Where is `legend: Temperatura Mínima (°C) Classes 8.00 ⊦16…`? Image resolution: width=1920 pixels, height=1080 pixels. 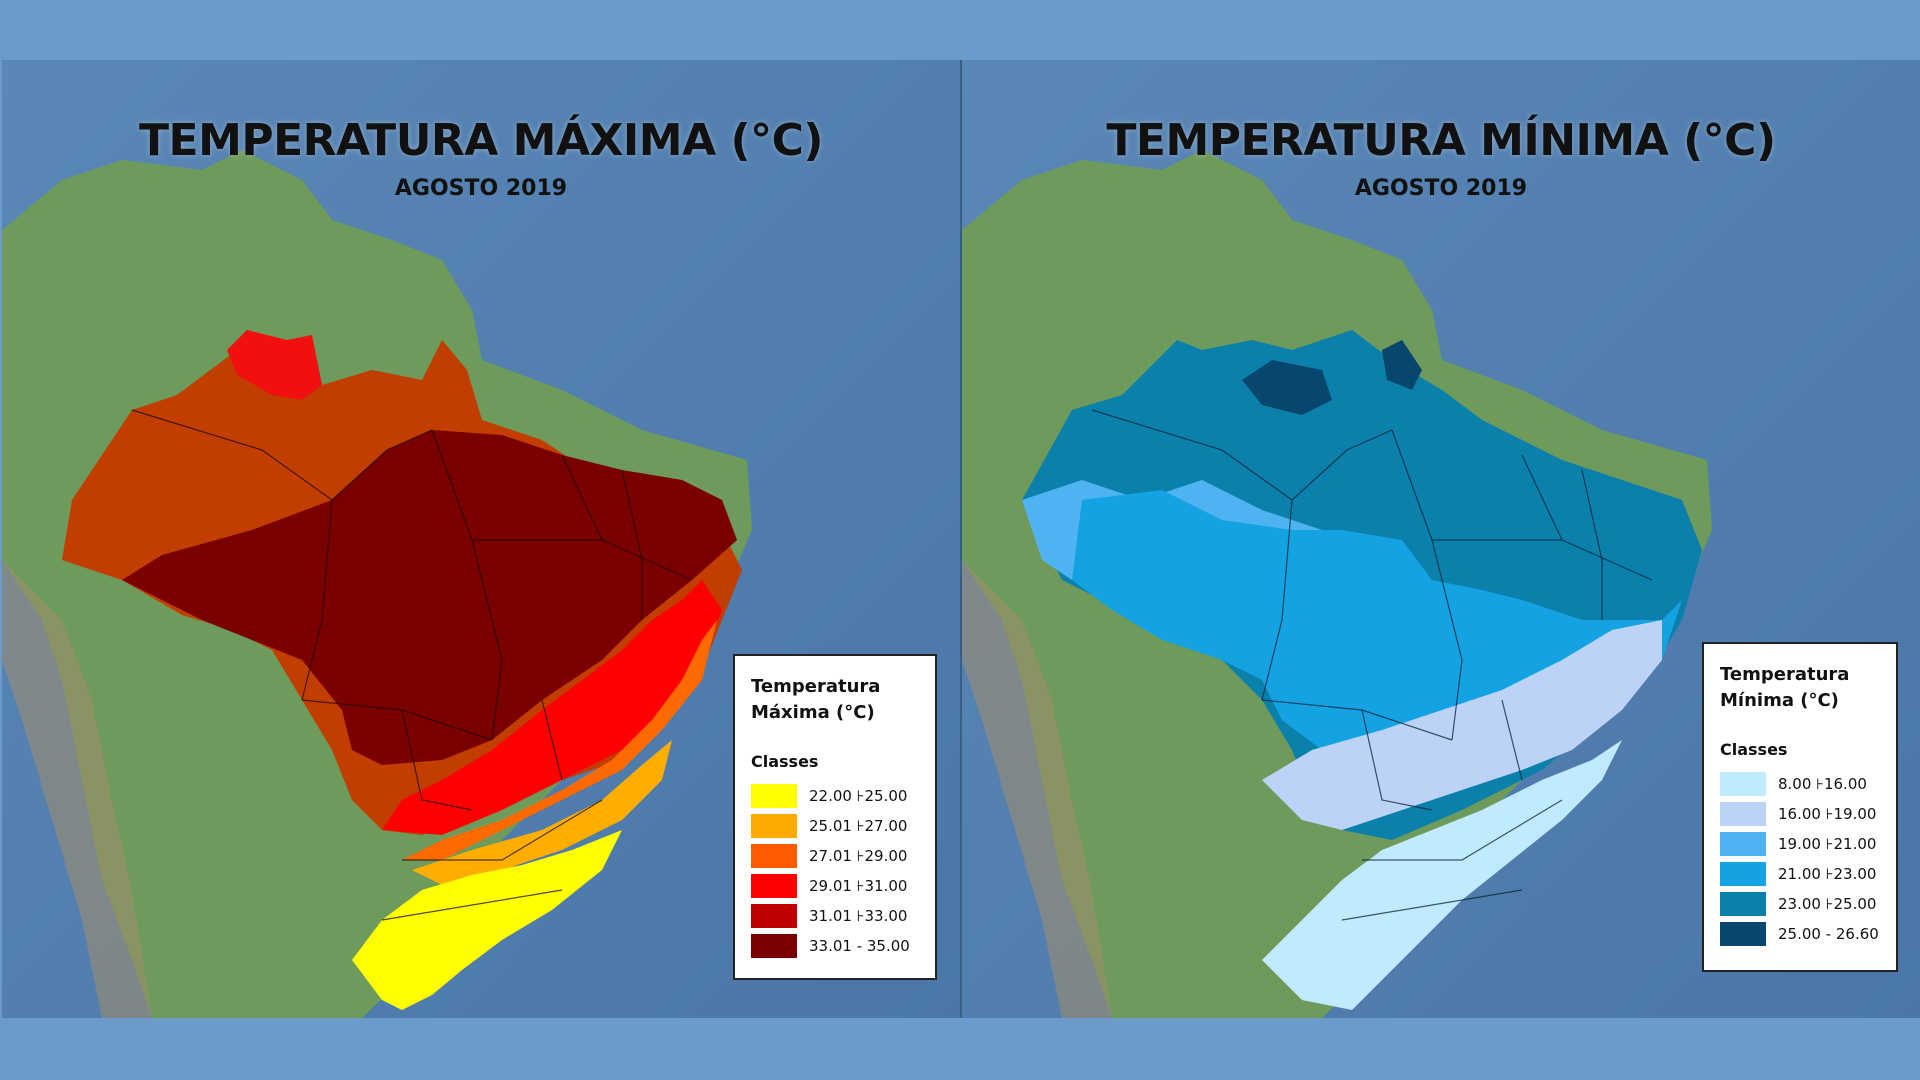
legend: Temperatura Mínima (°C) Classes 8.00 ⊦16… is located at coordinates (1800, 807).